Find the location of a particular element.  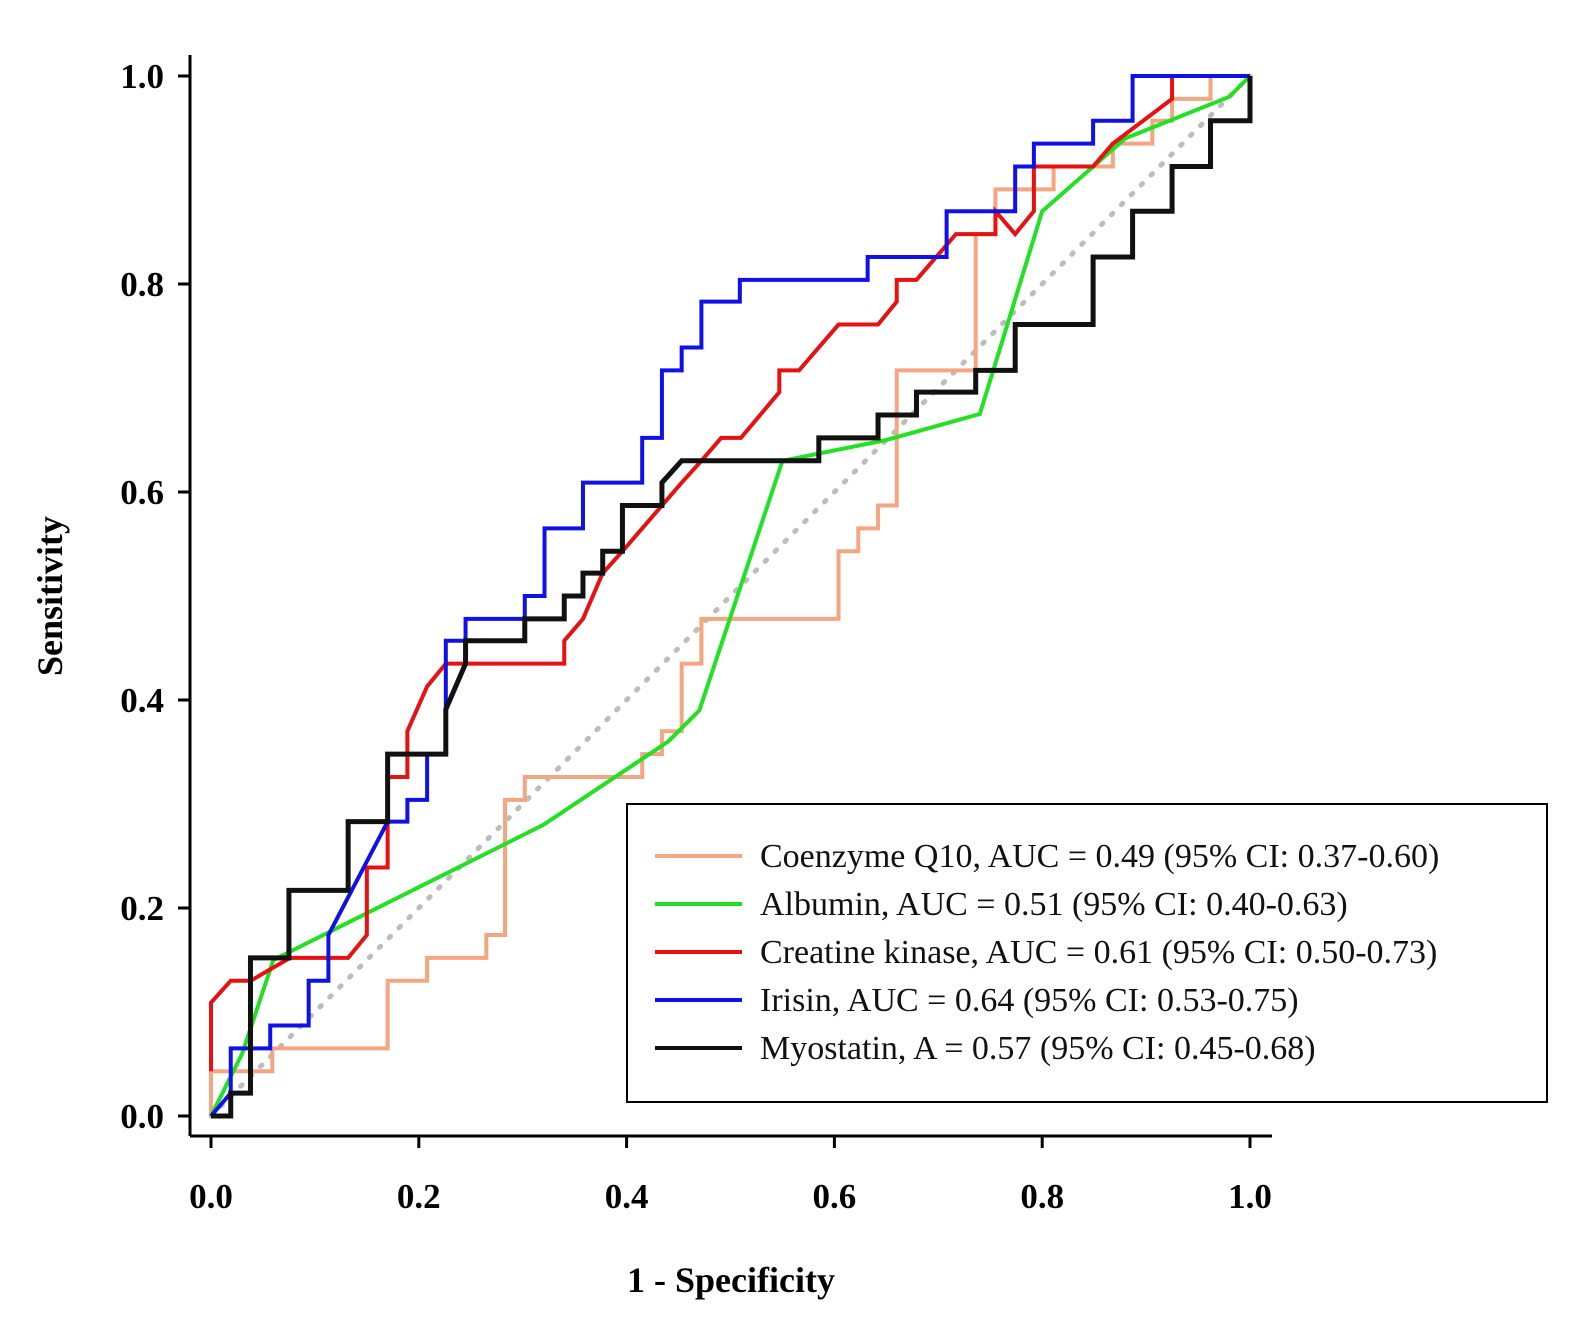

y-tick-label: 0.0 is located at coordinates (142, 1116).